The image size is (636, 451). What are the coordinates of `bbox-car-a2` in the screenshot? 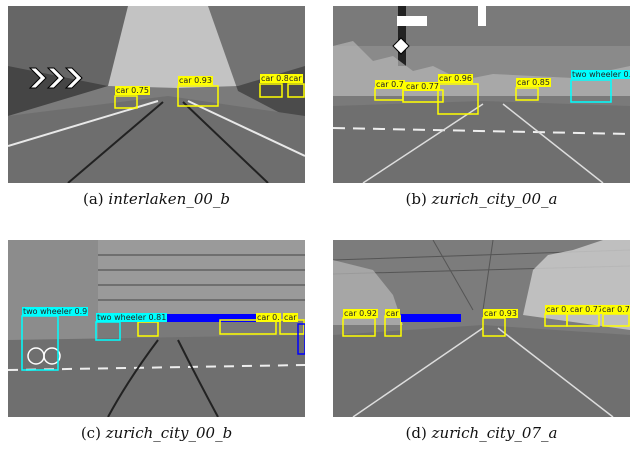 It's located at (198, 96).